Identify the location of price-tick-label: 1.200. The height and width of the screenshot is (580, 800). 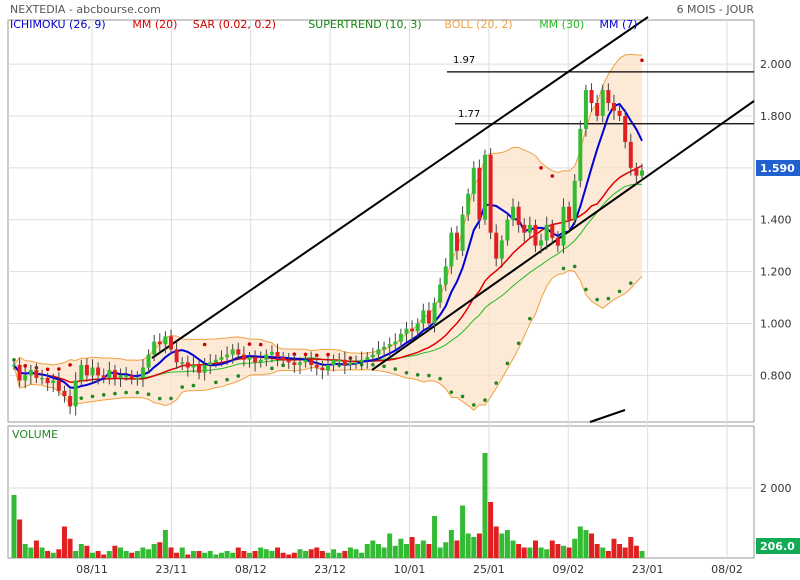
(776, 272).